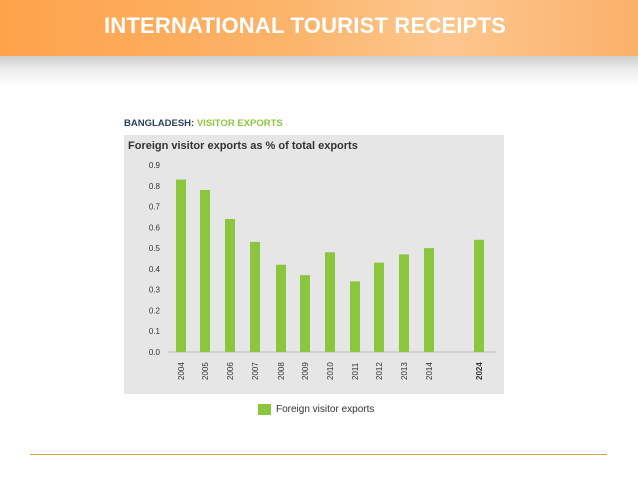 This screenshot has height=479, width=638. I want to click on legend-swatch, so click(264, 409).